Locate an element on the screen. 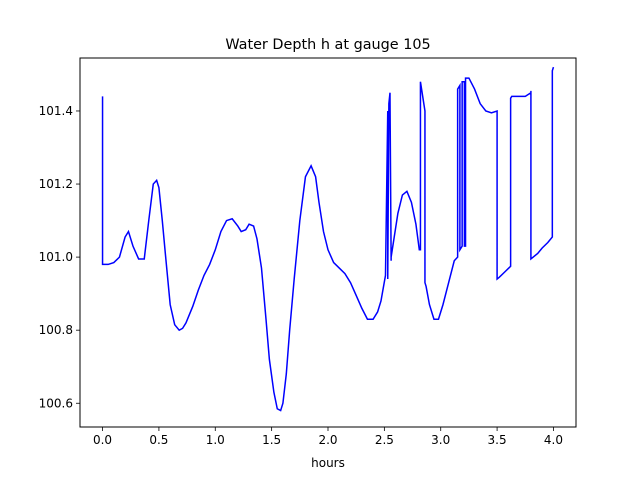 The width and height of the screenshot is (640, 480). x-tick-label: 2.0 is located at coordinates (327, 440).